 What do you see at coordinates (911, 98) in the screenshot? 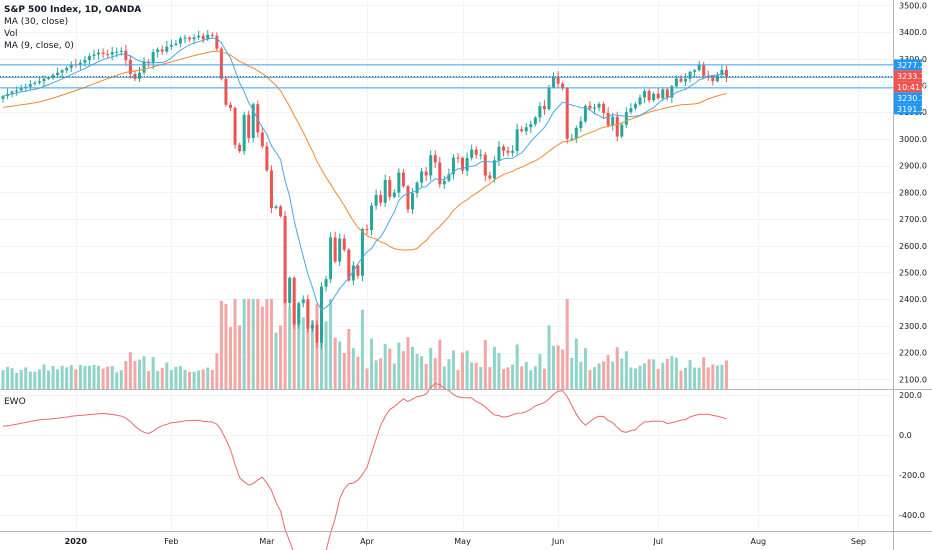
I see `price-tag-label: 3230.7` at bounding box center [911, 98].